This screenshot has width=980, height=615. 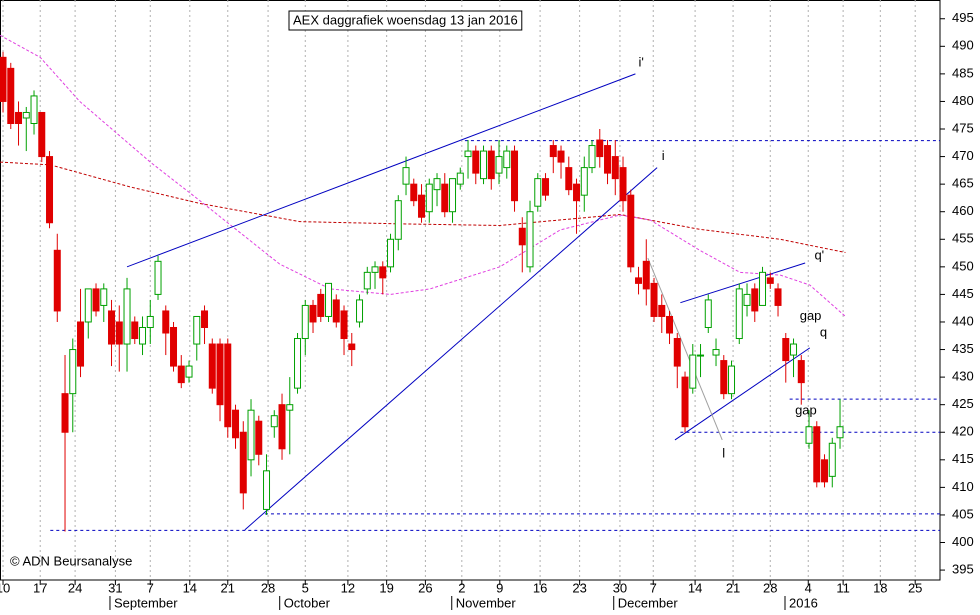 I want to click on y-tick-label: 495, so click(x=963, y=17).